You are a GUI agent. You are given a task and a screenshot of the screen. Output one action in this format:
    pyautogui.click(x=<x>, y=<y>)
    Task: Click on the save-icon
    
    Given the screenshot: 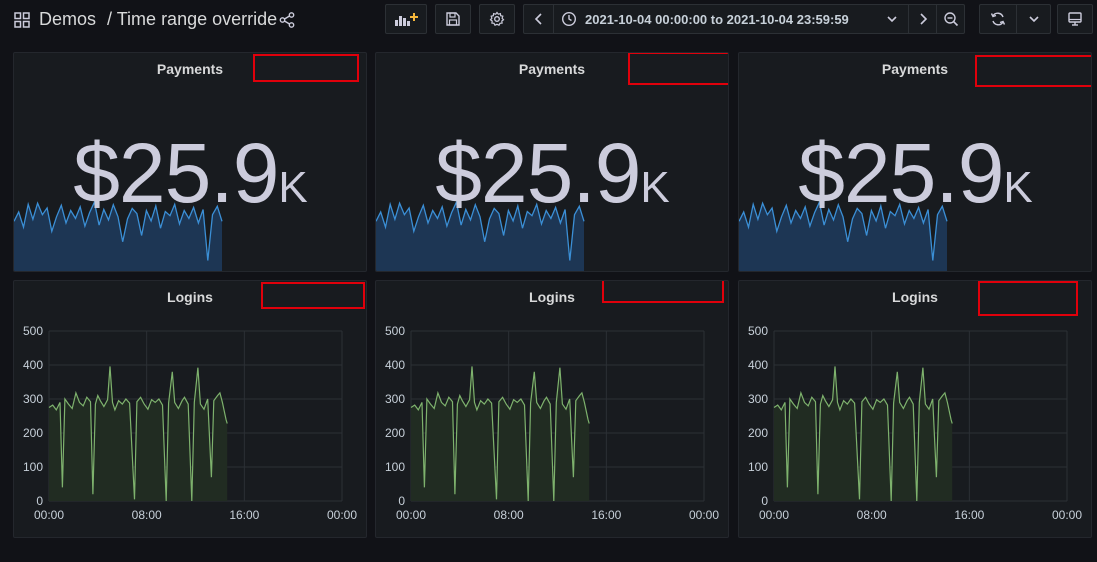 What is the action you would take?
    pyautogui.click(x=453, y=19)
    